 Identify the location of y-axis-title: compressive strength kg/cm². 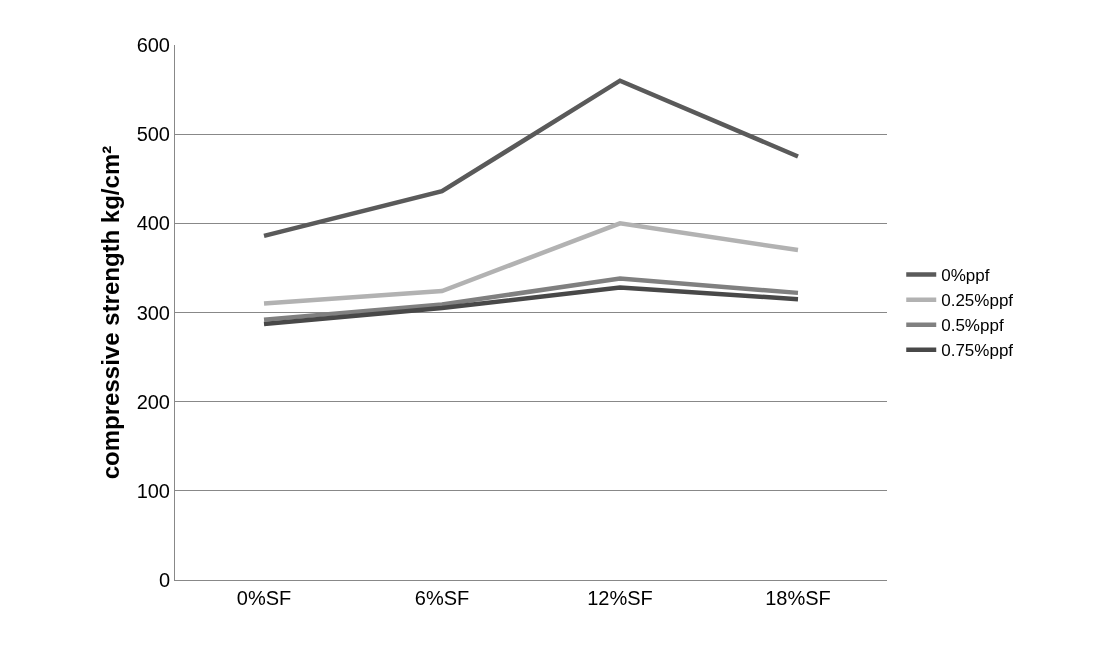
(110, 312).